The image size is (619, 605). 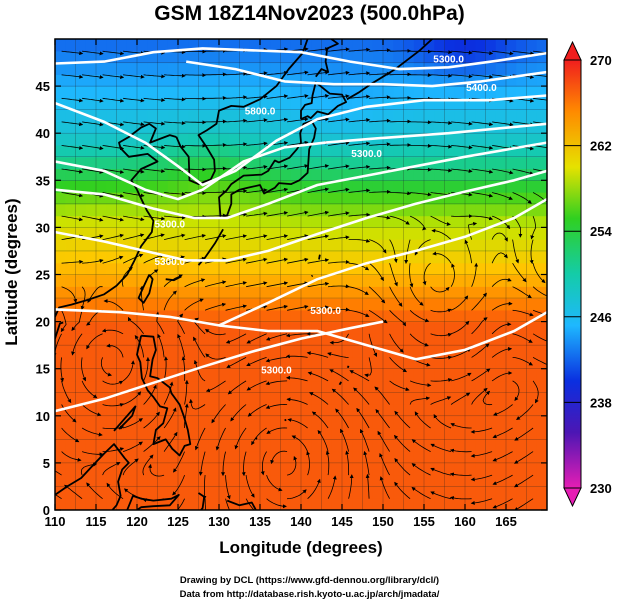 I want to click on svg-text: 270, so click(x=601, y=60).